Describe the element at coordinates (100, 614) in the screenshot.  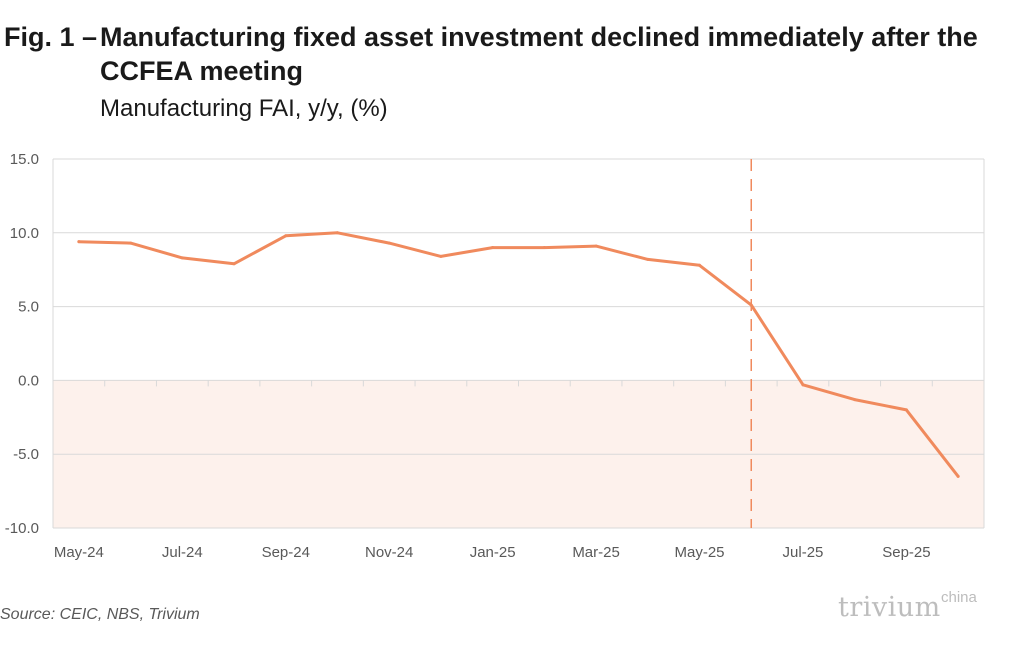
I see `source-note: Source: CEIC, NBS, Trivium` at that location.